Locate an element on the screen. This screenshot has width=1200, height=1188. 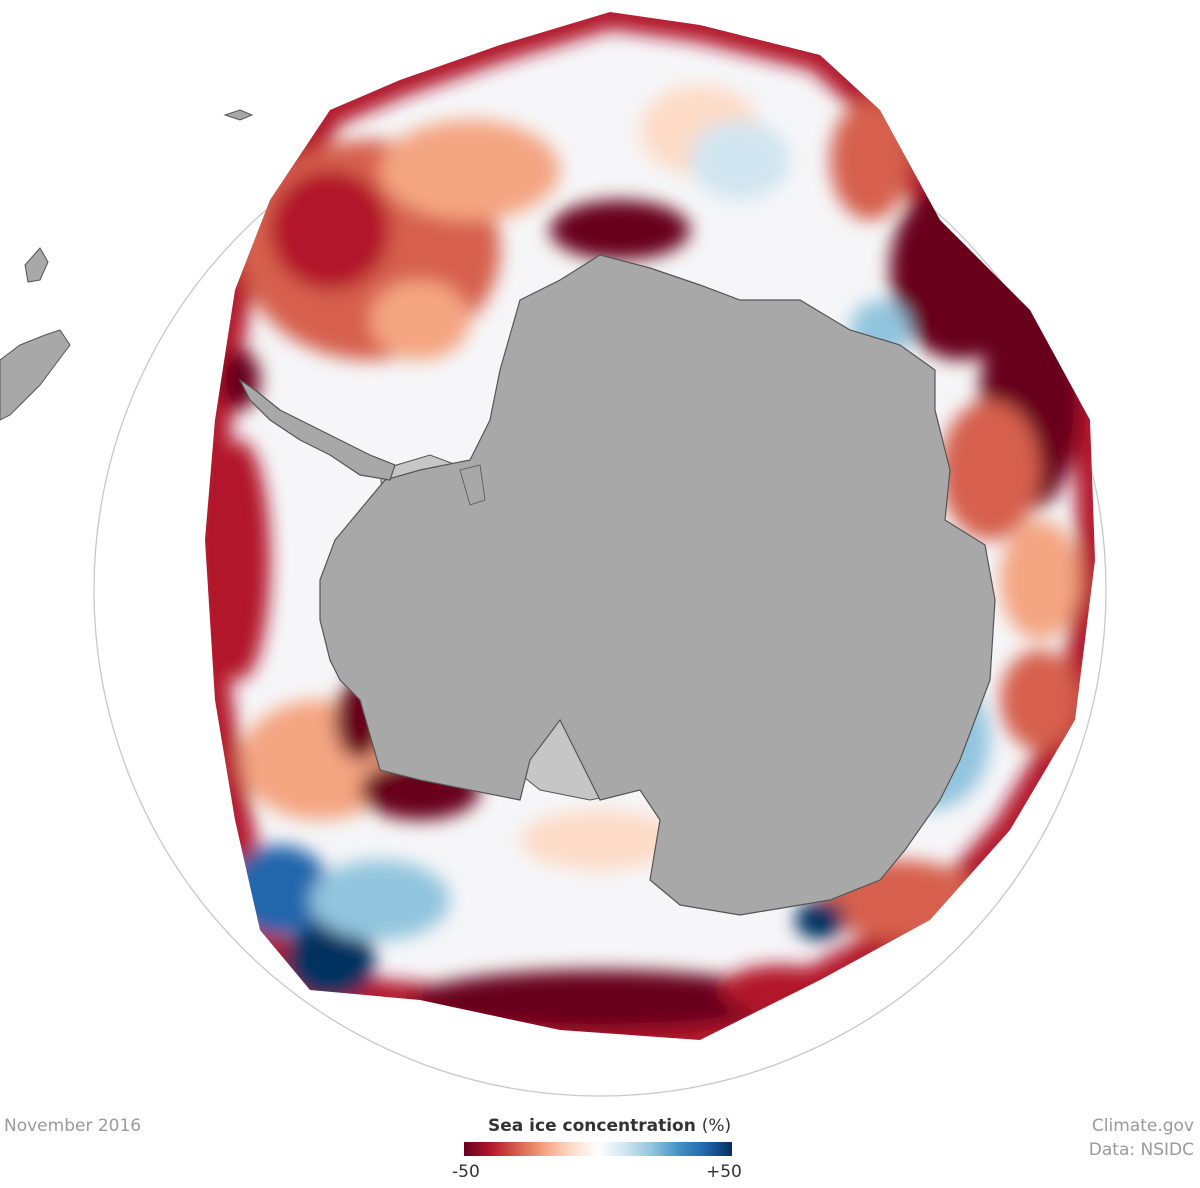
legend-min-label: -50 is located at coordinates (466, 1172).